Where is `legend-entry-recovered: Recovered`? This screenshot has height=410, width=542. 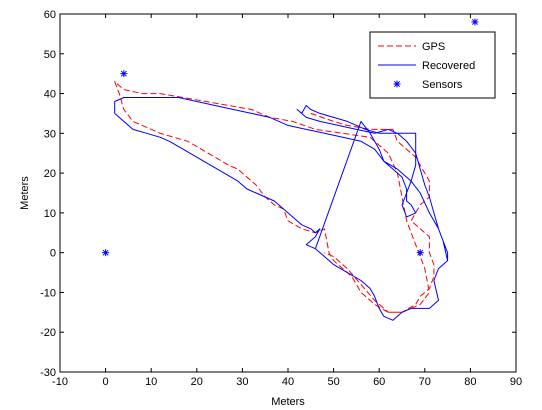 legend-entry-recovered: Recovered is located at coordinates (426, 66).